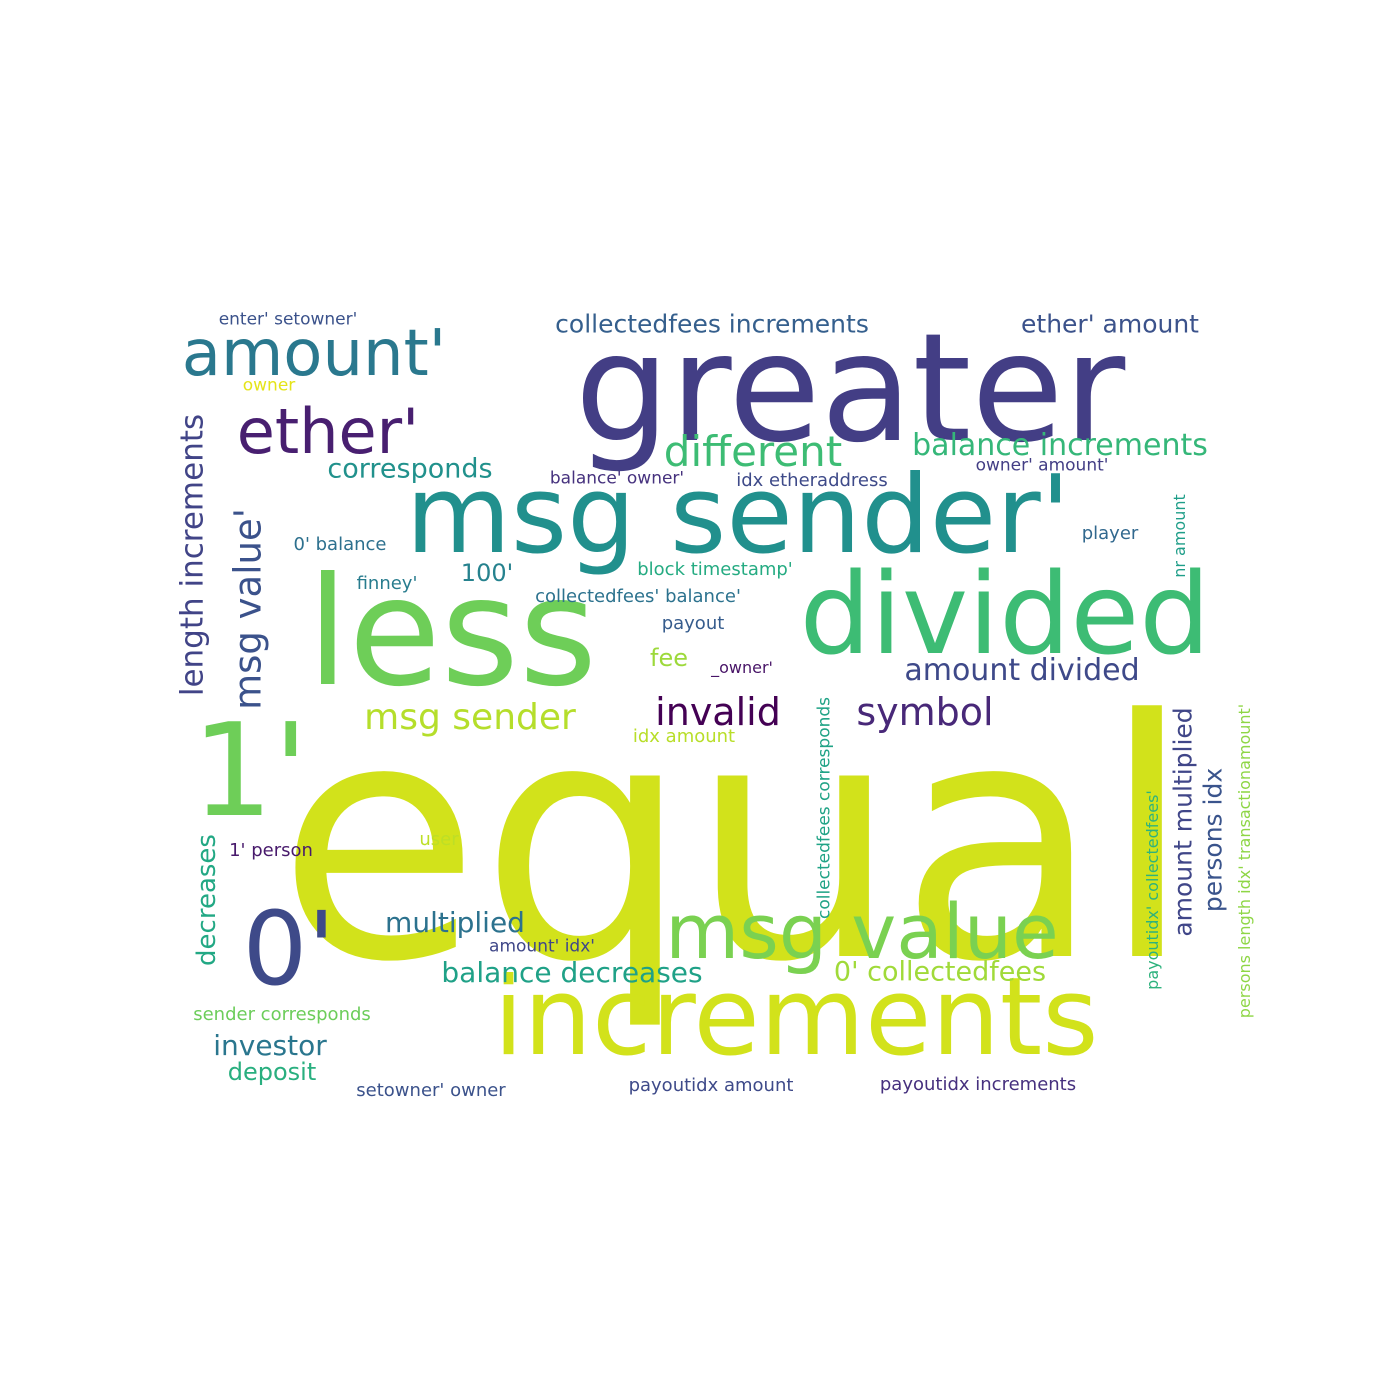 This screenshot has height=1400, width=1400. I want to click on cloud-word: deposit, so click(272, 1072).